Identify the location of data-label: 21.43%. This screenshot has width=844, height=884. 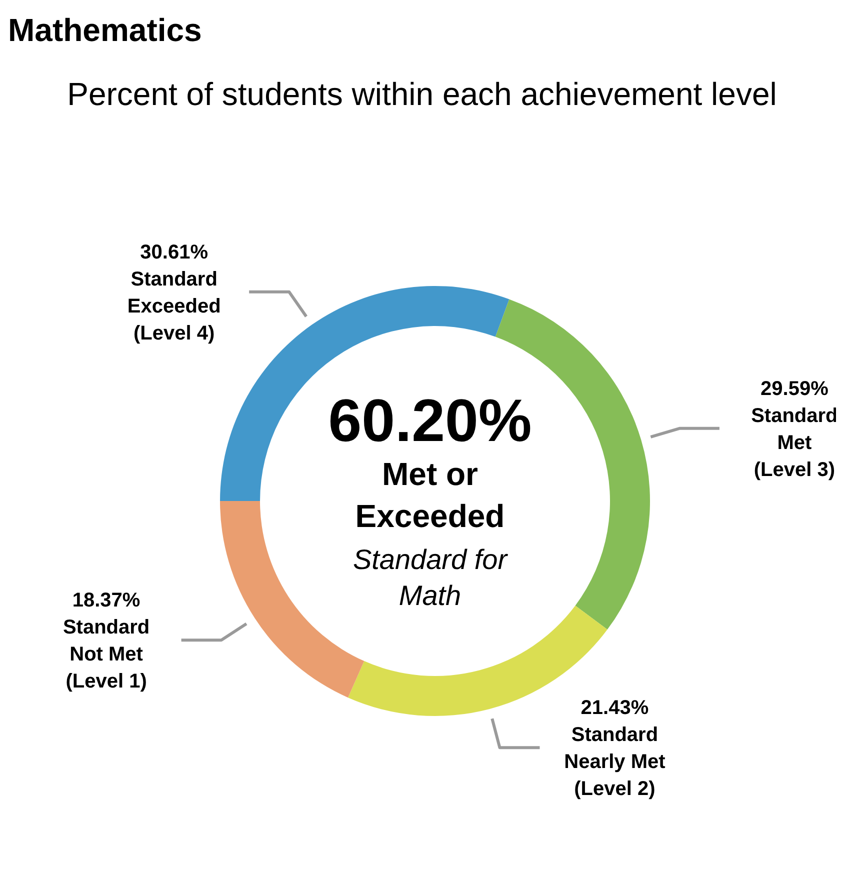
(614, 708).